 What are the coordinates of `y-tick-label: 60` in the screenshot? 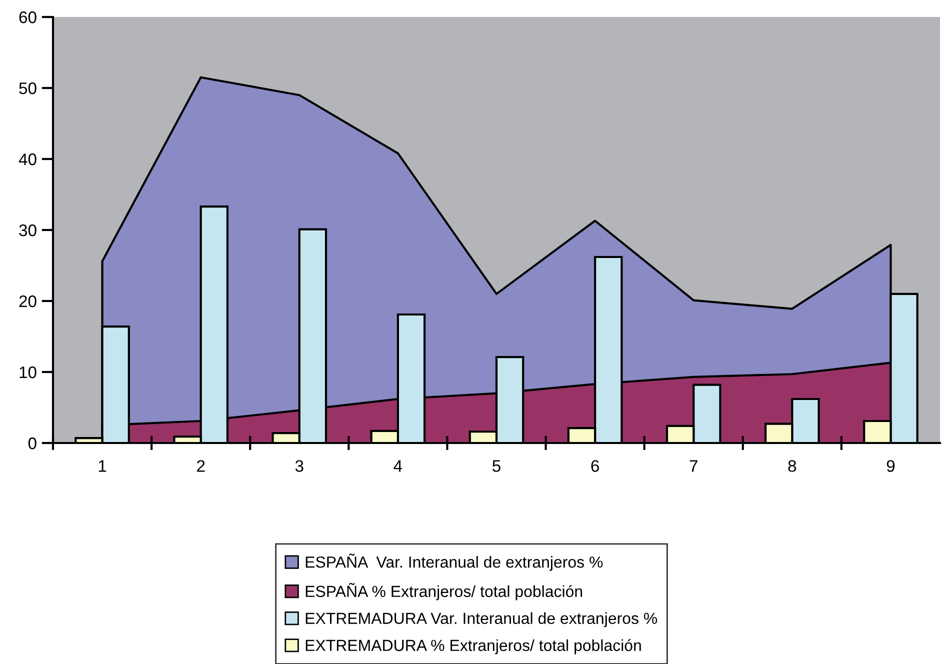 It's located at (27, 17).